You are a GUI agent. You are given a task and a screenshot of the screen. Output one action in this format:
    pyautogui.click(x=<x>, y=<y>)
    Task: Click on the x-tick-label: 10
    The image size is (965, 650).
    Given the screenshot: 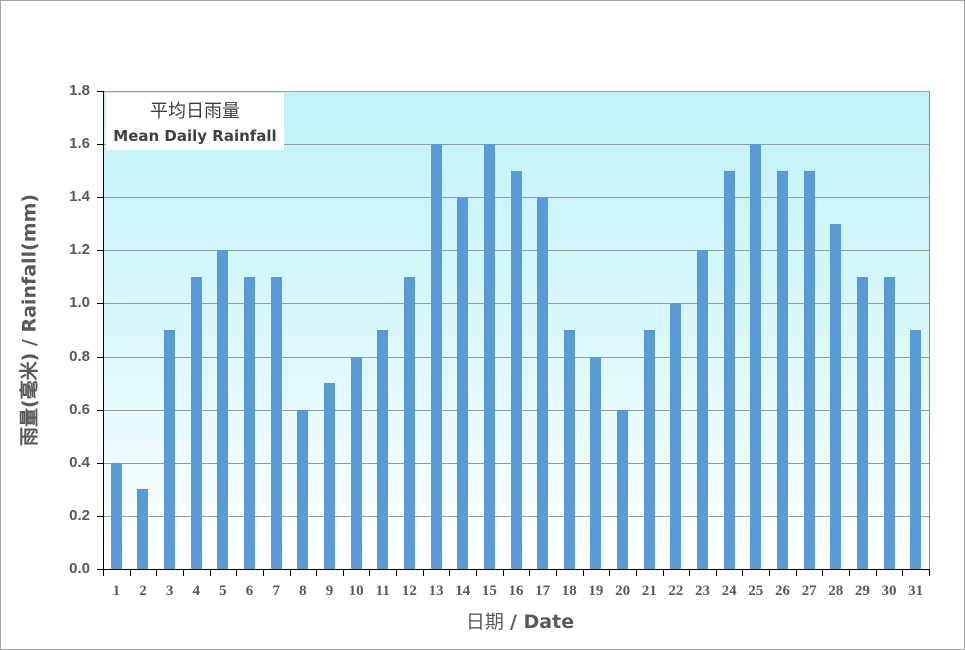 What is the action you would take?
    pyautogui.click(x=356, y=591)
    